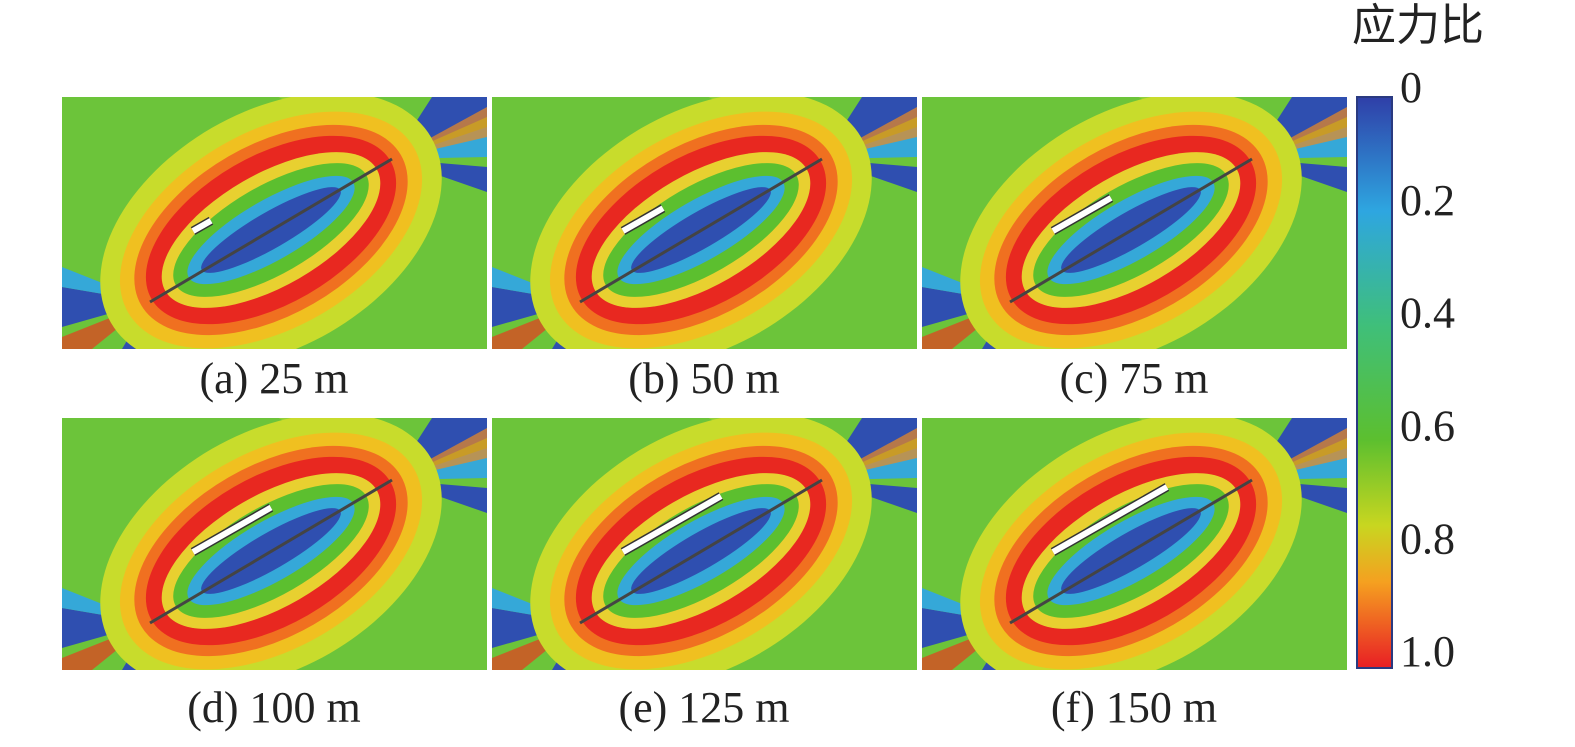 The image size is (1575, 747). I want to click on colorbar-tick-label: 0, so click(1411, 87).